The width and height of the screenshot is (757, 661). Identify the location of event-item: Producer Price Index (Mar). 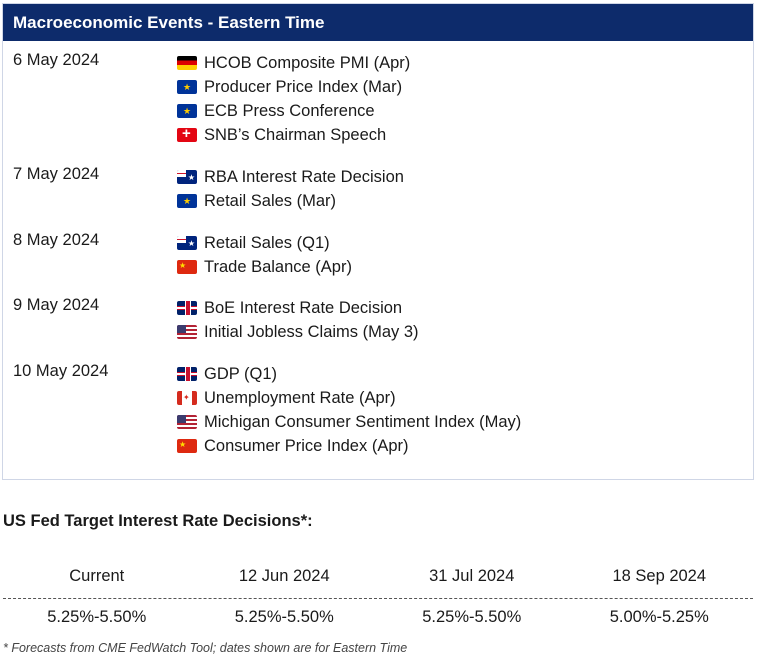
(293, 87).